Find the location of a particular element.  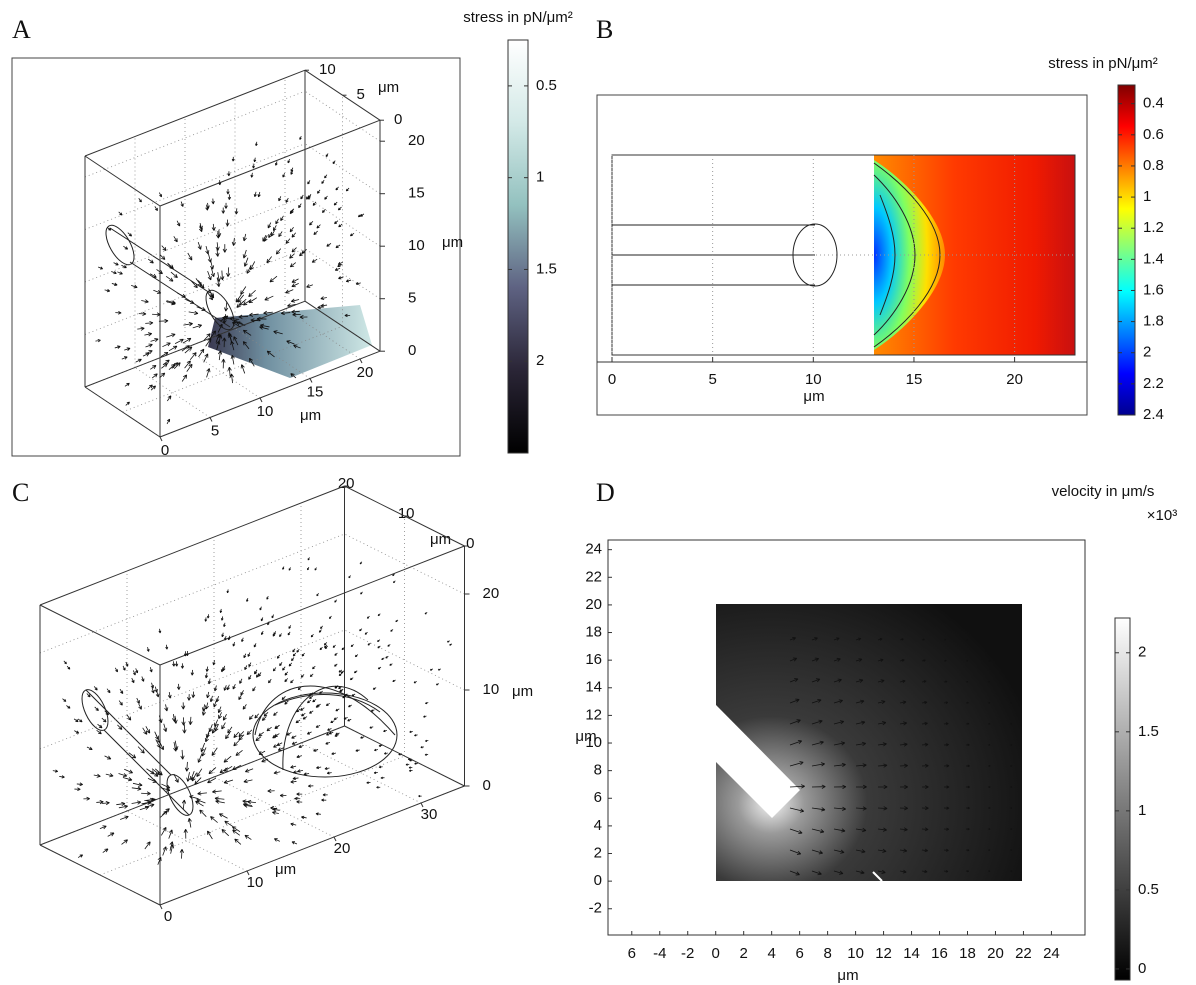

panel-letter: C is located at coordinates (20, 492).